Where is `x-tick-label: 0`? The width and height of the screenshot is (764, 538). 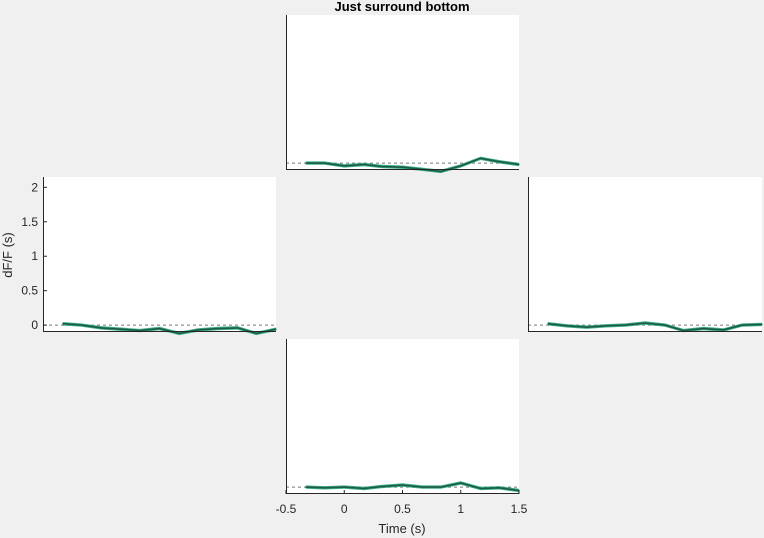
x-tick-label: 0 is located at coordinates (344, 509).